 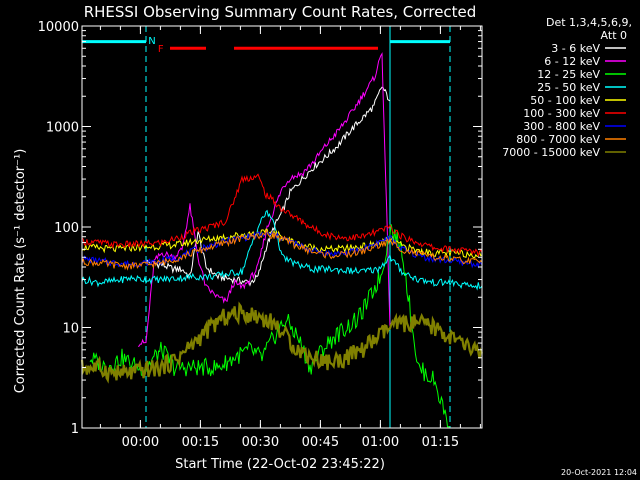 What do you see at coordinates (70, 329) in the screenshot?
I see `y-tick-label: 10` at bounding box center [70, 329].